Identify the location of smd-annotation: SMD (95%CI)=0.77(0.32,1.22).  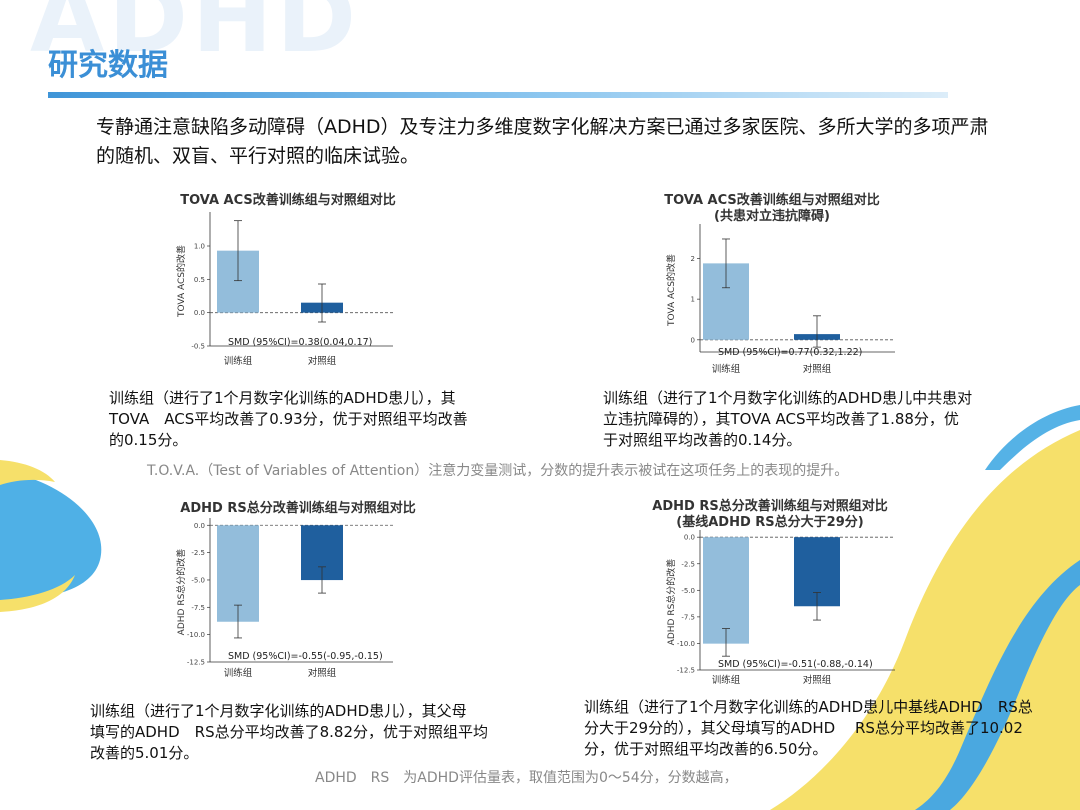
(790, 352).